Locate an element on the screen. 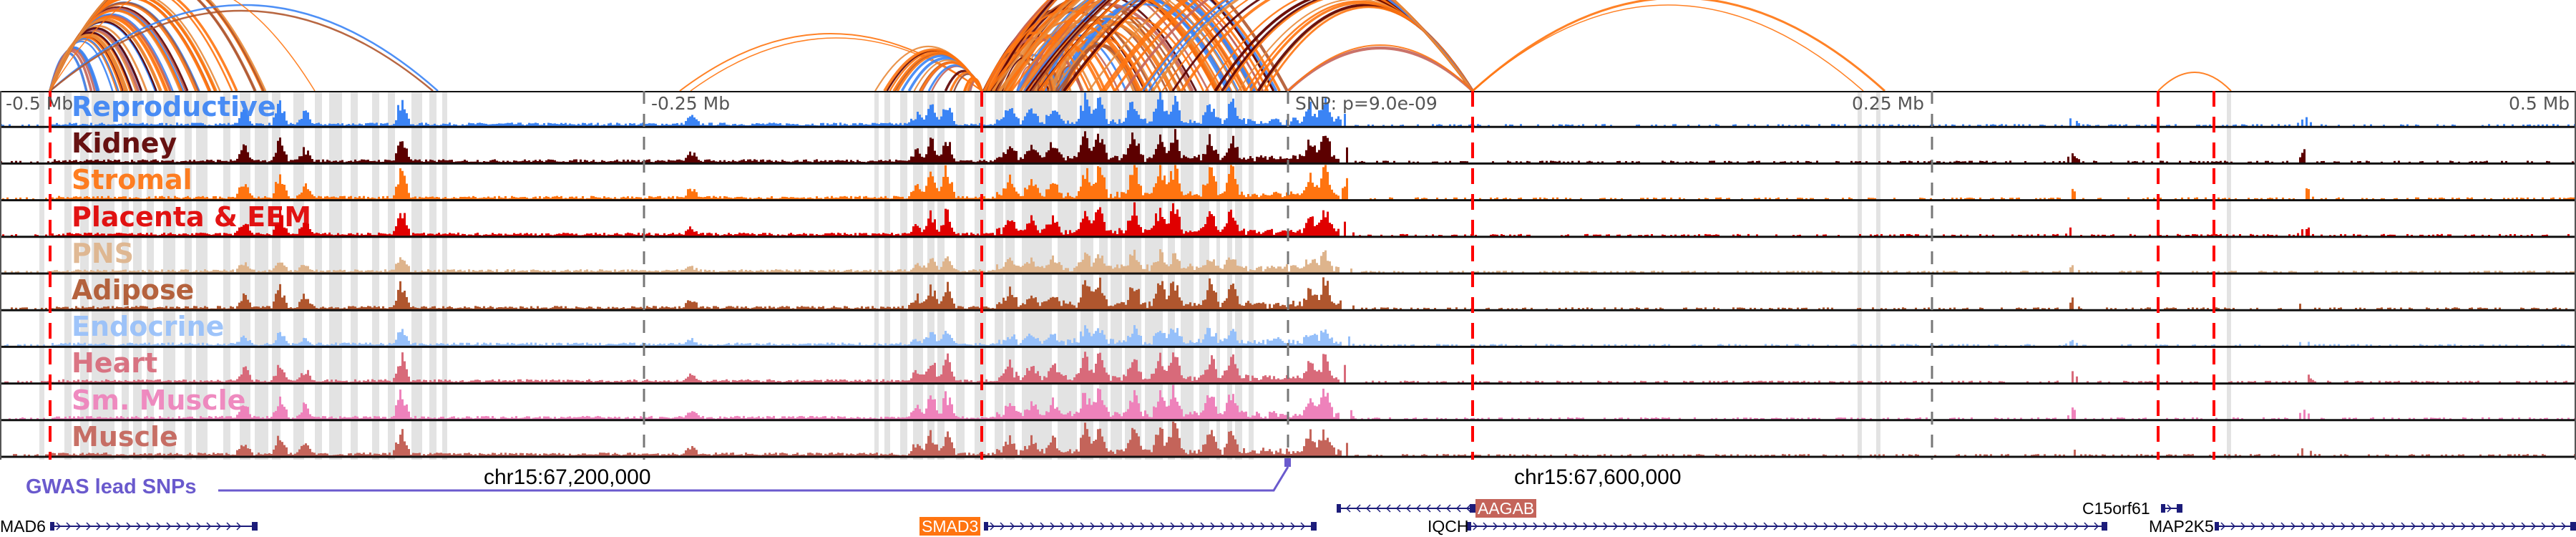 The height and width of the screenshot is (537, 2576). track-stromal is located at coordinates (1289, 182).